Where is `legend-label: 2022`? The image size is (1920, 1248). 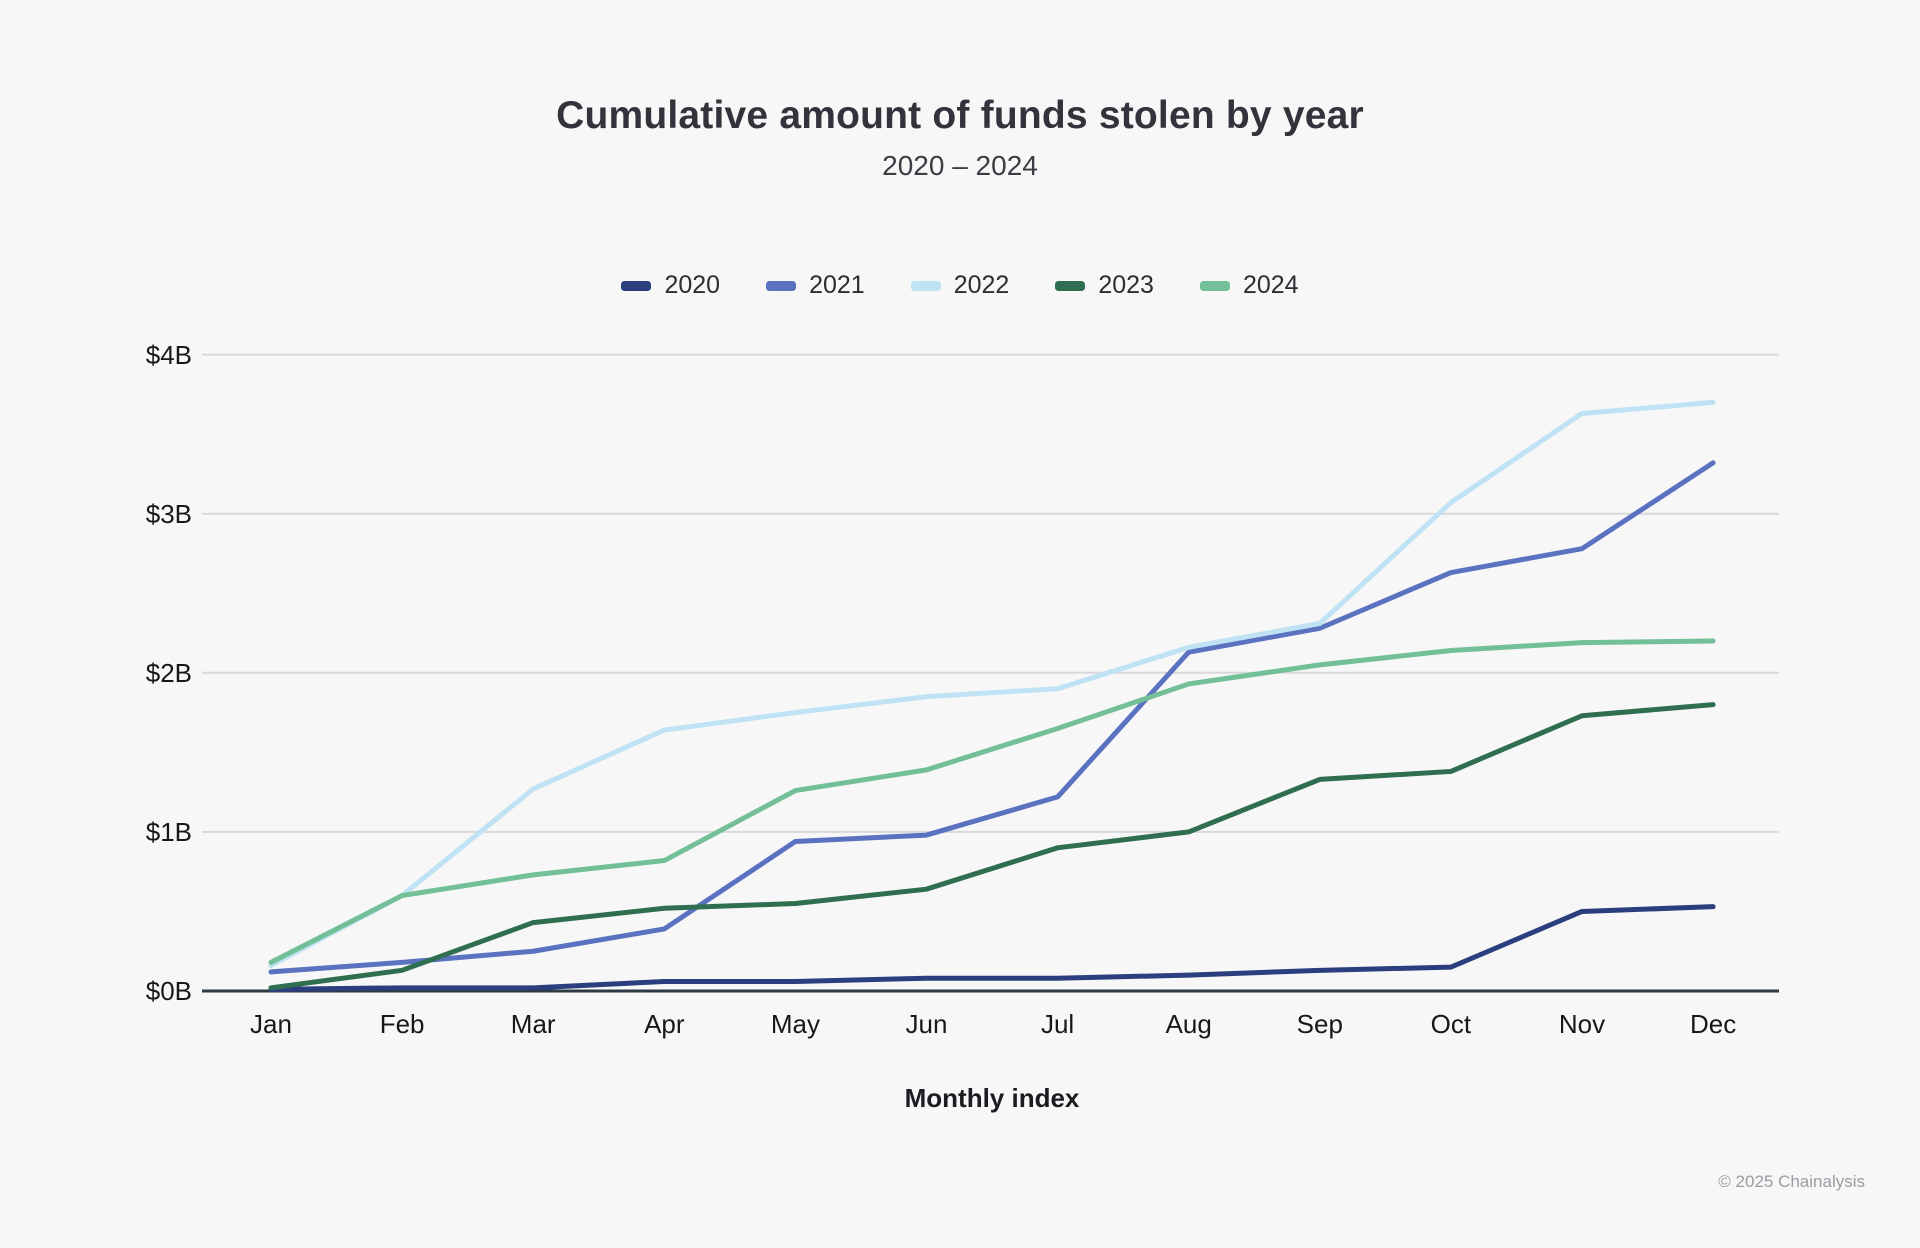 legend-label: 2022 is located at coordinates (981, 285).